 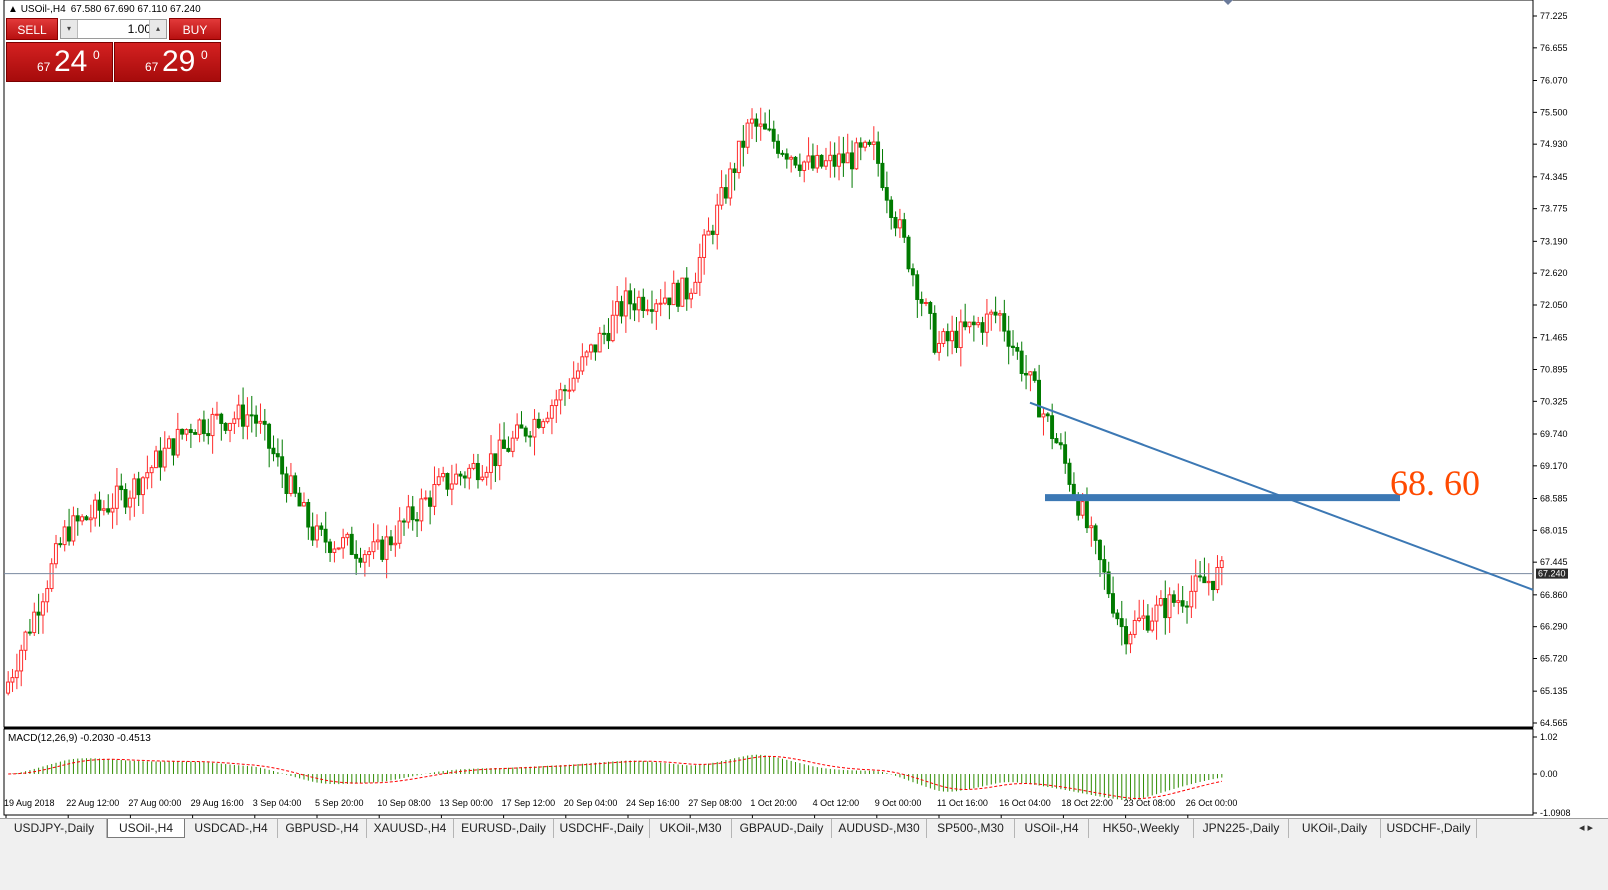 What do you see at coordinates (116, 29) in the screenshot?
I see `lot-size-input` at bounding box center [116, 29].